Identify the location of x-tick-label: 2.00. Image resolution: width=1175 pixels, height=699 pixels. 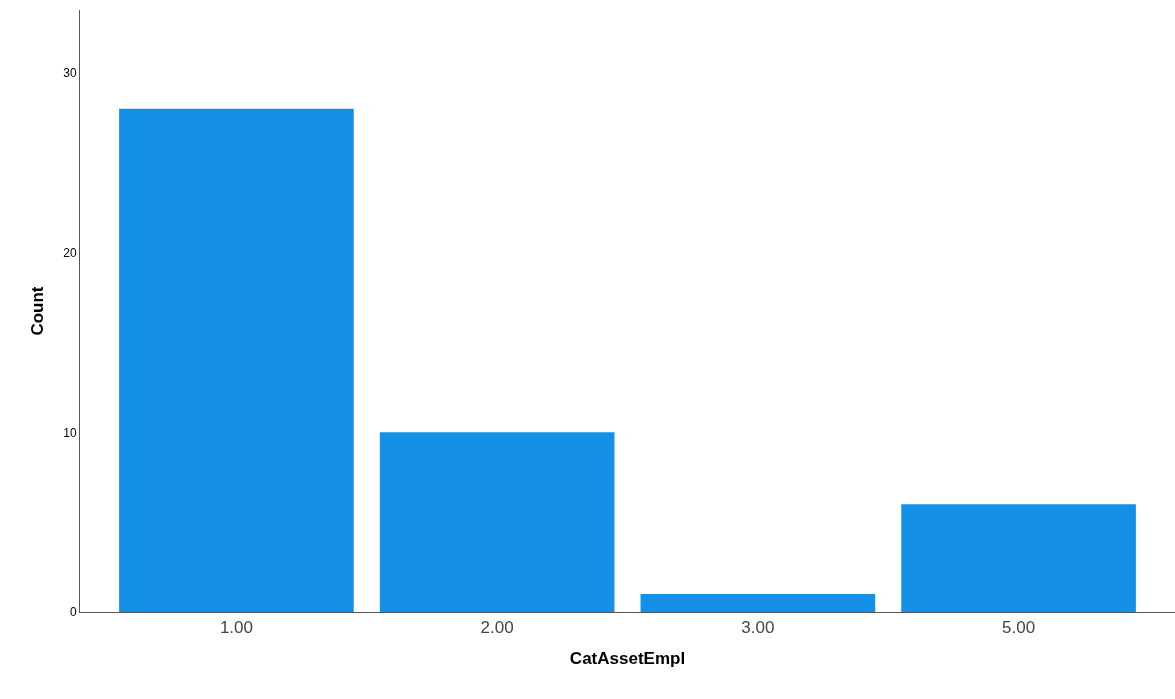
(497, 628).